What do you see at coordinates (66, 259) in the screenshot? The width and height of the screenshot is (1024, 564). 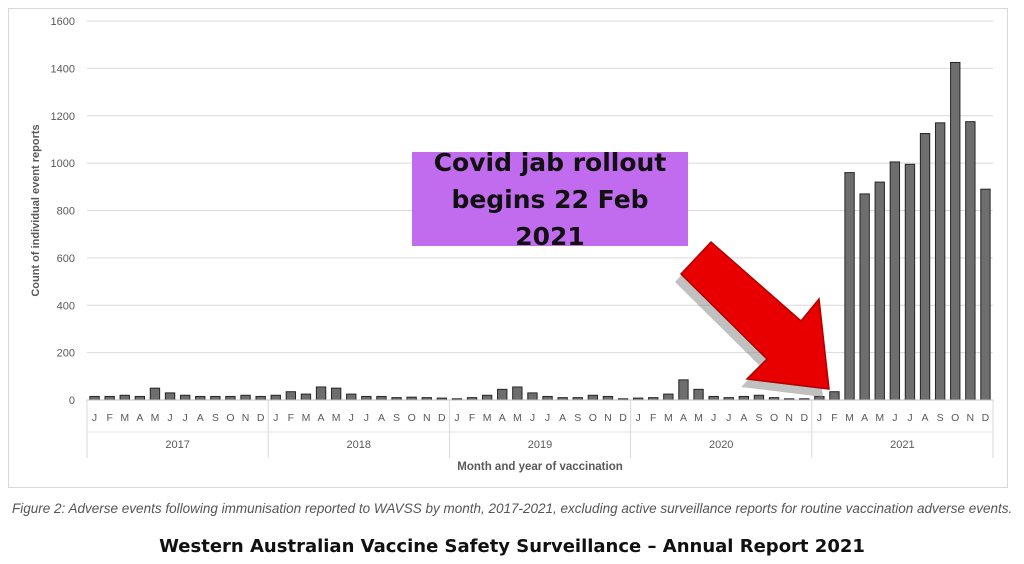 I see `y-tick-label: 600` at bounding box center [66, 259].